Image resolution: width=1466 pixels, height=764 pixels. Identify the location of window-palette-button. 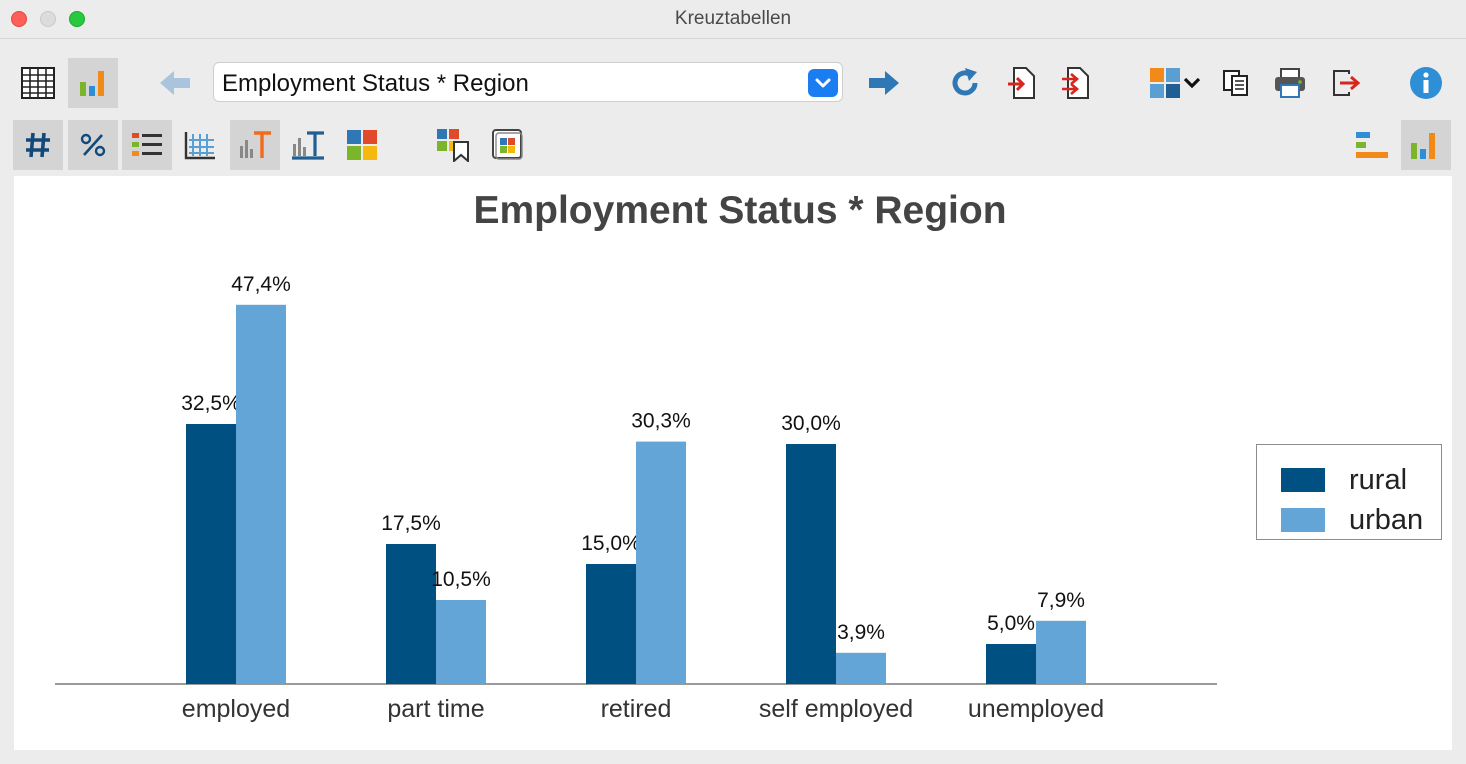
(508, 145).